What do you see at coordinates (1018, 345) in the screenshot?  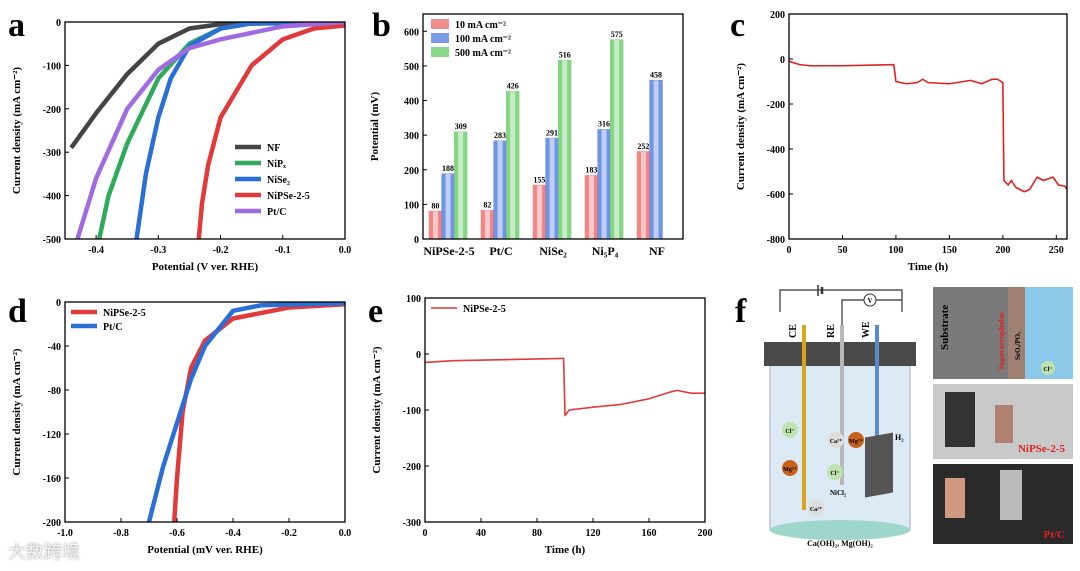 I see `sem-coating-label: SeOₓ/POₓ` at bounding box center [1018, 345].